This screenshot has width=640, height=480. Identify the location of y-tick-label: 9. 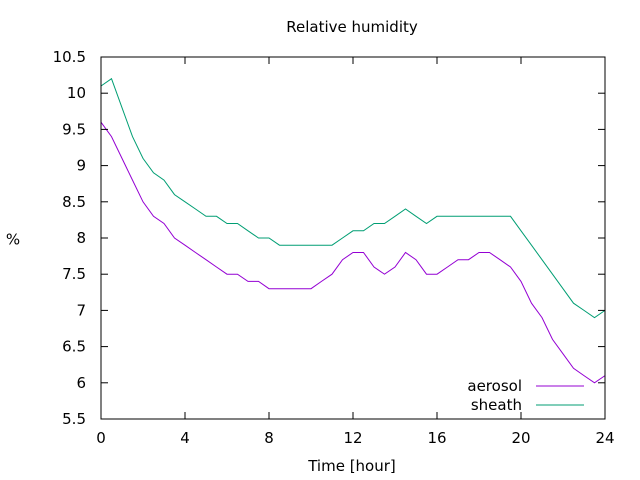
(81, 166).